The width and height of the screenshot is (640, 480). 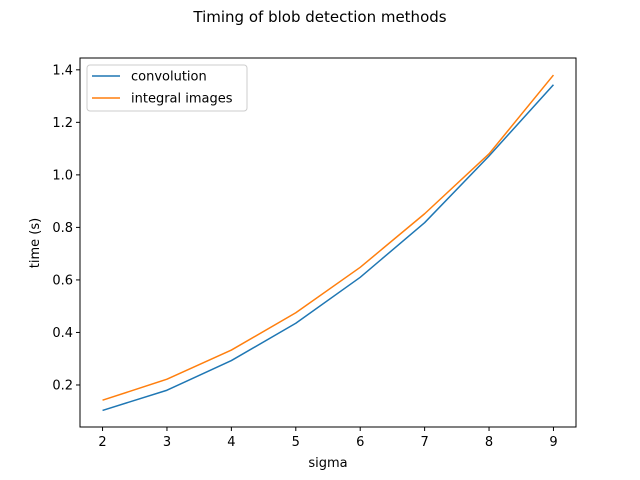 What do you see at coordinates (62, 333) in the screenshot?
I see `y-tick-label: 0.4` at bounding box center [62, 333].